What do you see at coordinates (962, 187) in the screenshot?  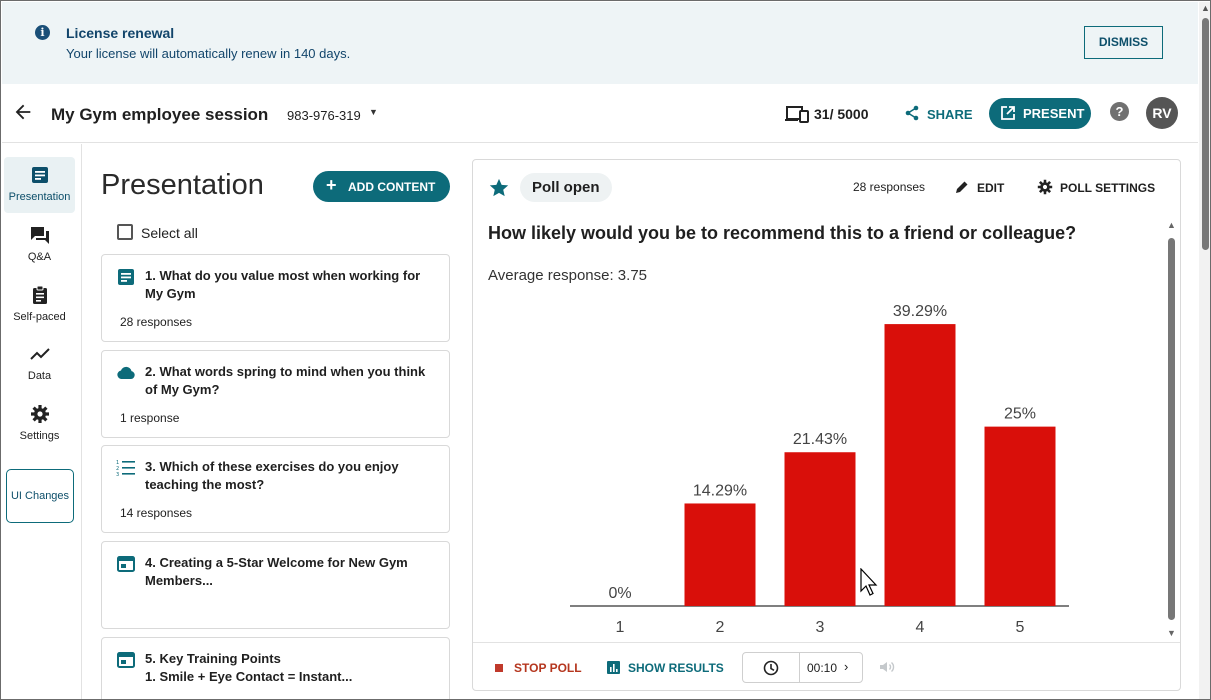 I see `pencil-icon` at bounding box center [962, 187].